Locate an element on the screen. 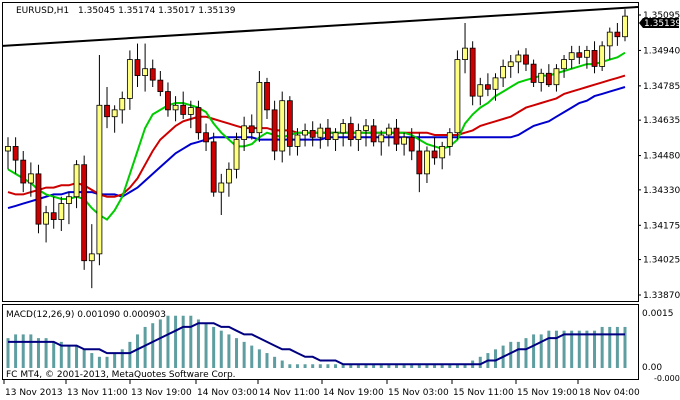 The height and width of the screenshot is (400, 680). time-tick-label: 15 Nov 11:00 is located at coordinates (483, 393).